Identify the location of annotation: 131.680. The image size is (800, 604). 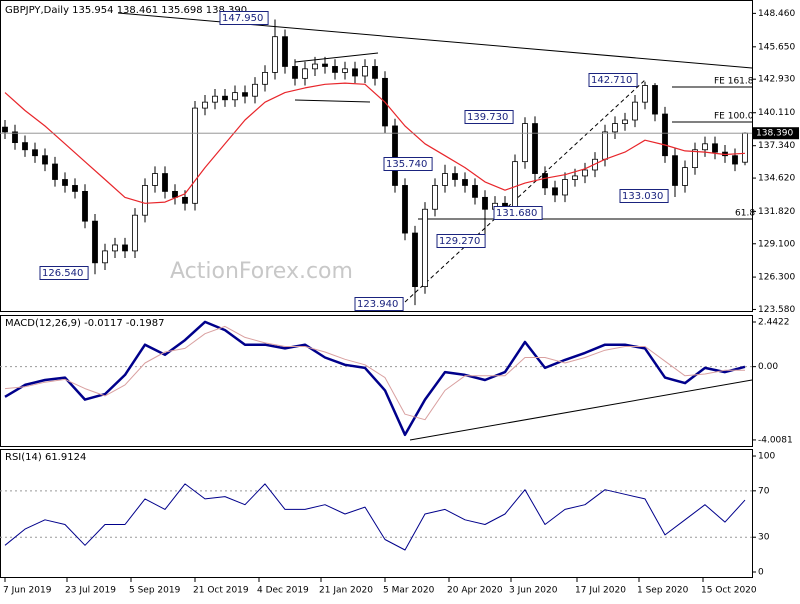
(516, 213).